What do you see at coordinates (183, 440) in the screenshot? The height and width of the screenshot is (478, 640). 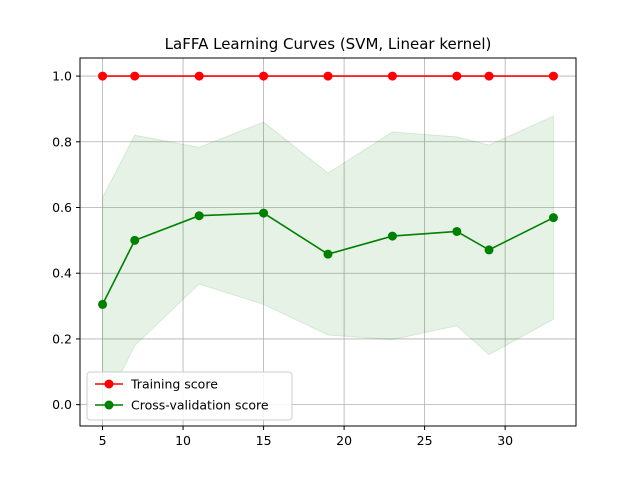 I see `x-tick-label: 10` at bounding box center [183, 440].